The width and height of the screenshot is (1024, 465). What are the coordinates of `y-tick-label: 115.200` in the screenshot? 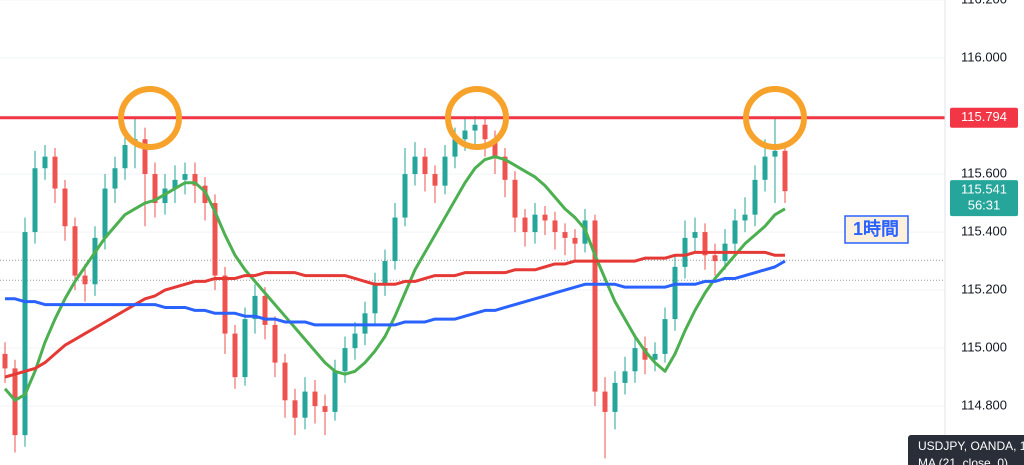 It's located at (984, 289).